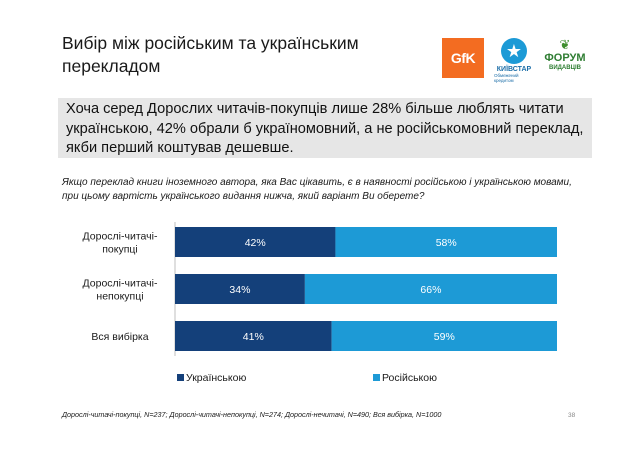  I want to click on leaf-icon: ❦, so click(565, 44).